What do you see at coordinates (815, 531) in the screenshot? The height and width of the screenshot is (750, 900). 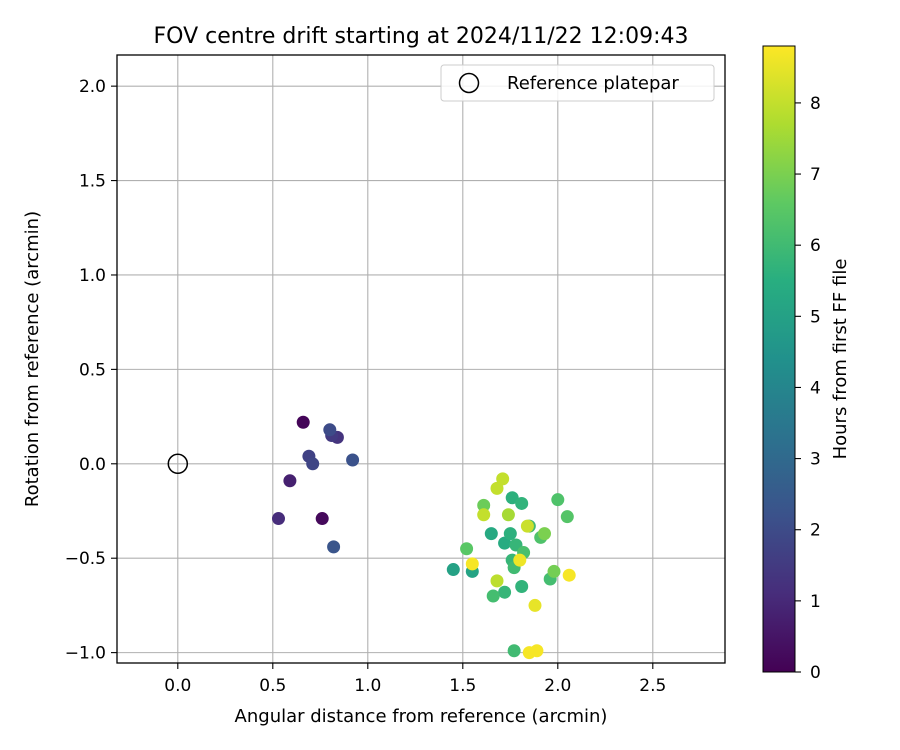 I see `colorbar-tick-label: 2` at bounding box center [815, 531].